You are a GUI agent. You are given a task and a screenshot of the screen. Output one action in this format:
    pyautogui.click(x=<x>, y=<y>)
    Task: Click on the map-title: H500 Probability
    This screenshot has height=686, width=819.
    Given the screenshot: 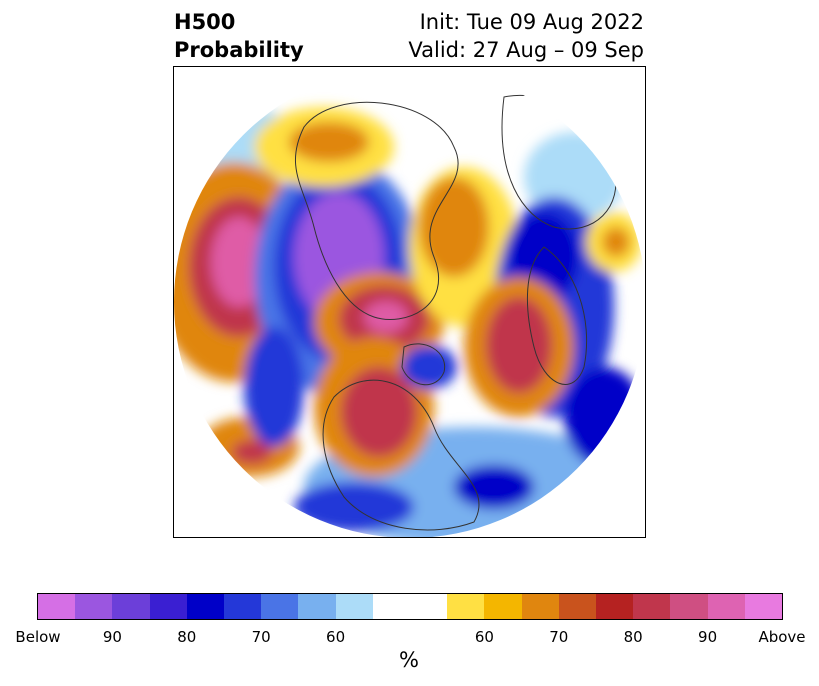 What is the action you would take?
    pyautogui.click(x=239, y=36)
    